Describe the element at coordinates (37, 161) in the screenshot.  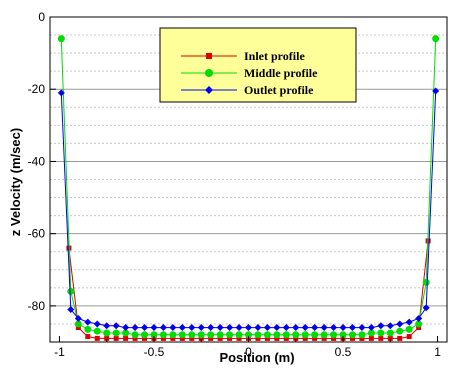
I see `y-tick-label: -40` at that location.